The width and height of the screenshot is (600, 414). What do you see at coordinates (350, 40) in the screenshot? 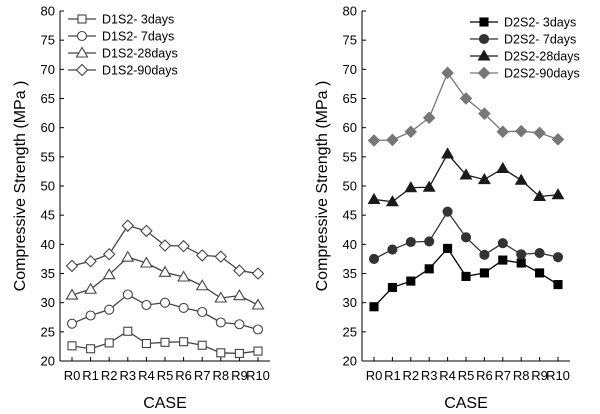
I see `y-tick-label: 75` at bounding box center [350, 40].